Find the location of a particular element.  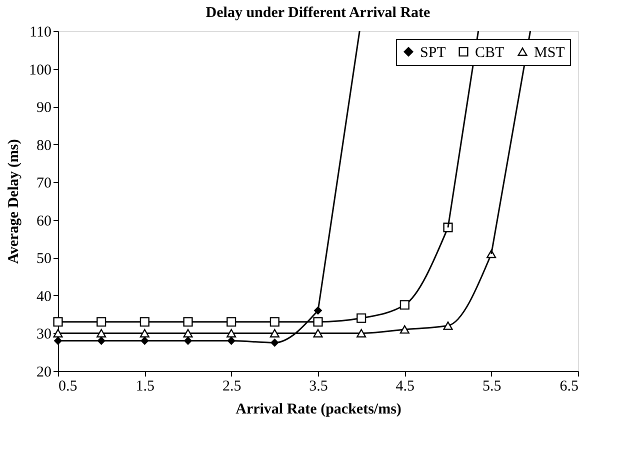

legend-label: MST is located at coordinates (549, 52).